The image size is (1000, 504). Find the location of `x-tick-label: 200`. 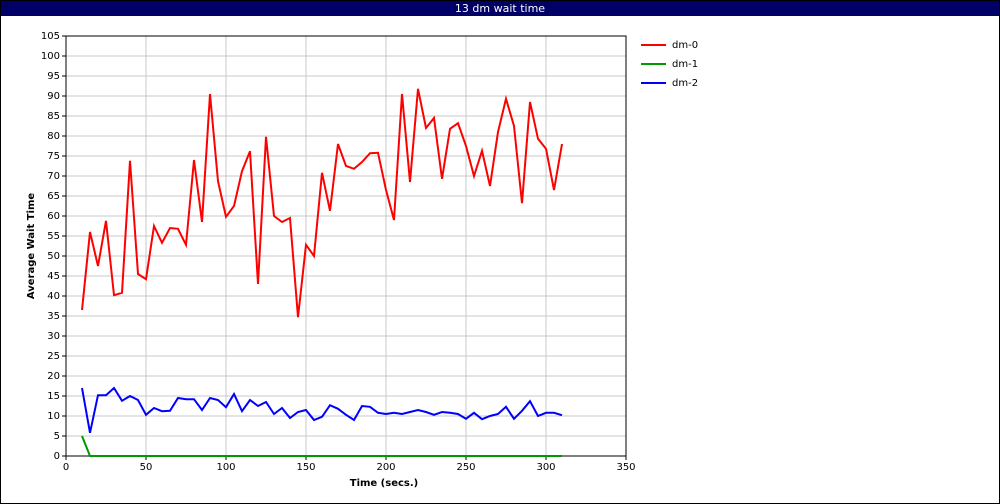

x-tick-label: 200 is located at coordinates (385, 467).